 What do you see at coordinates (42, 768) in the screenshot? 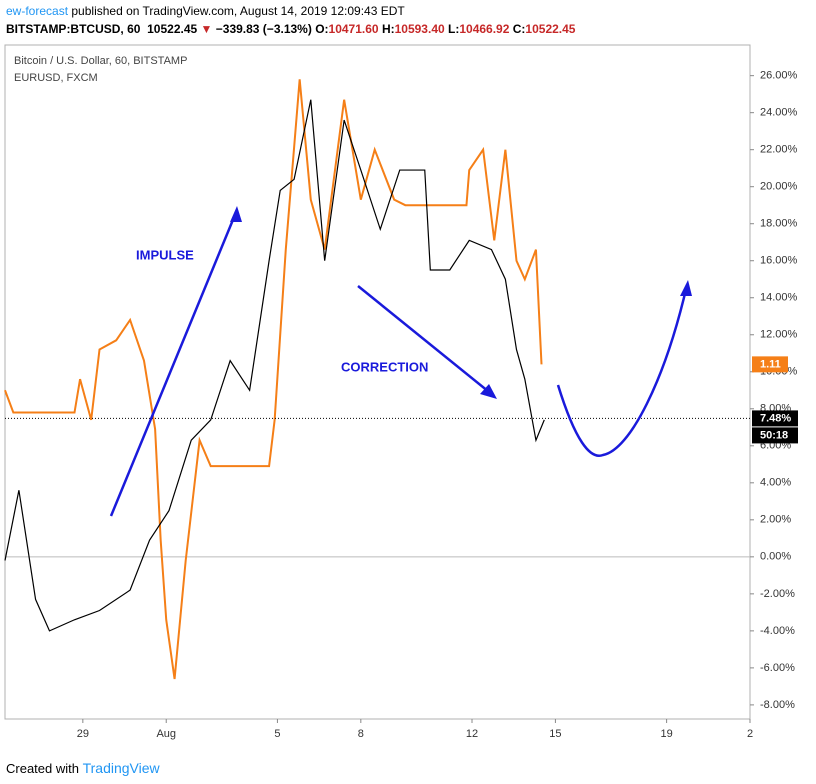
I see `created: Created with` at bounding box center [42, 768].